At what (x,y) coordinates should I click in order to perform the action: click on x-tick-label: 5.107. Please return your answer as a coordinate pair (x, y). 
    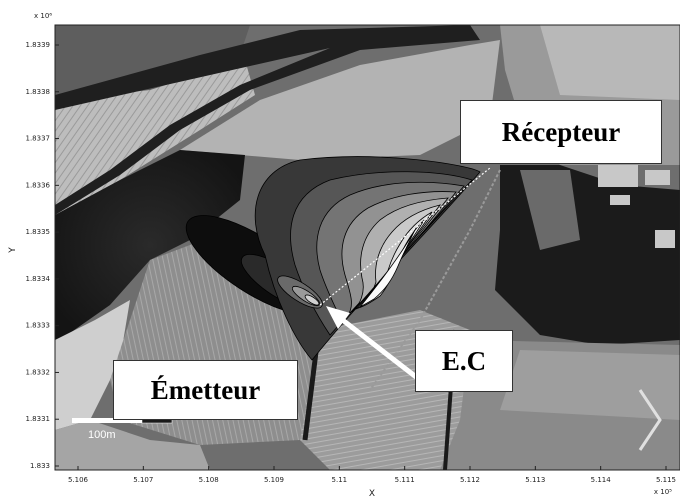
    Looking at the image, I should click on (143, 480).